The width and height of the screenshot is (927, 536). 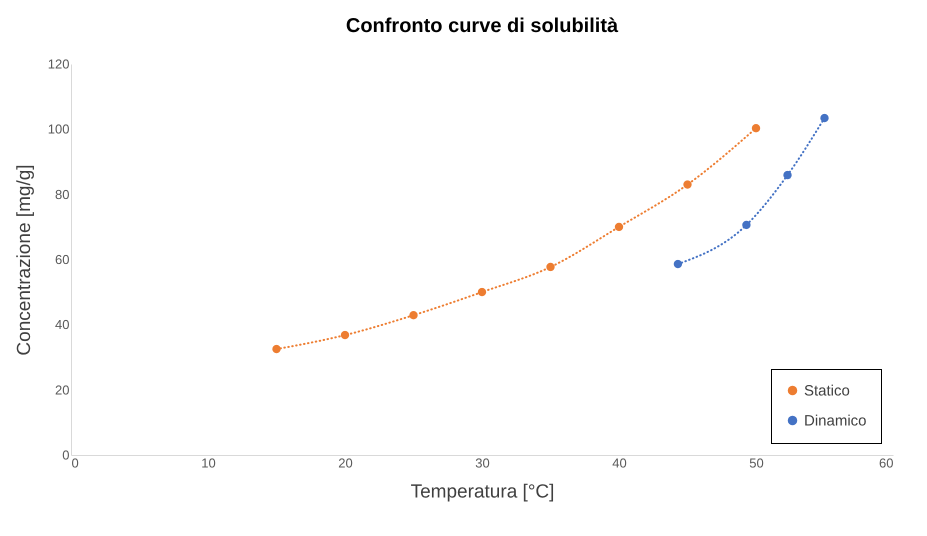 What do you see at coordinates (75, 463) in the screenshot?
I see `x-tick-label: 0` at bounding box center [75, 463].